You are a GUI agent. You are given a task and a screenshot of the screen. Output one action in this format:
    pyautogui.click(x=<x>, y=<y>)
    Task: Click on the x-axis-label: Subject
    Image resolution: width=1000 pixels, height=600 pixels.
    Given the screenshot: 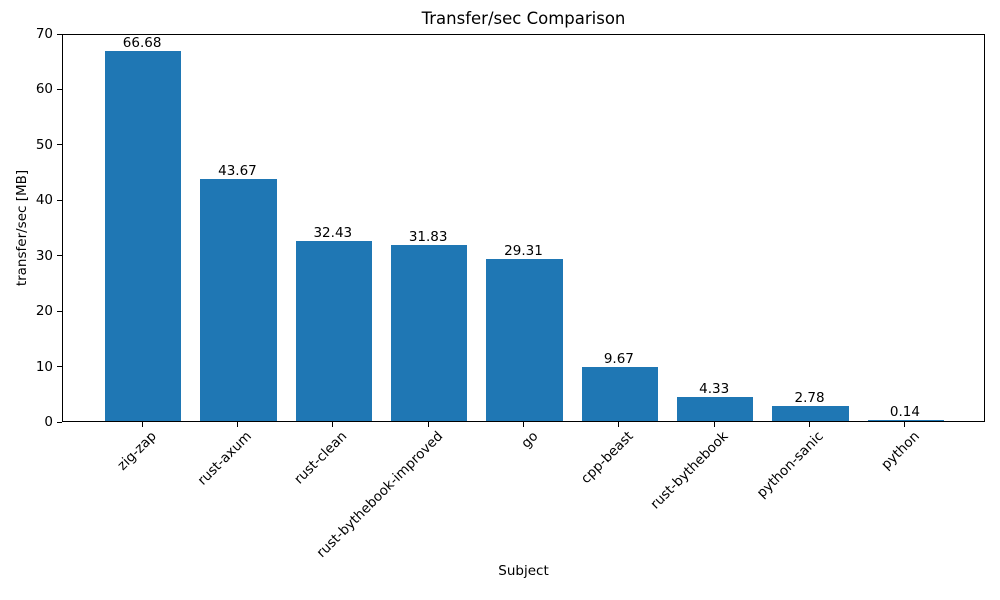 What is the action you would take?
    pyautogui.click(x=523, y=571)
    